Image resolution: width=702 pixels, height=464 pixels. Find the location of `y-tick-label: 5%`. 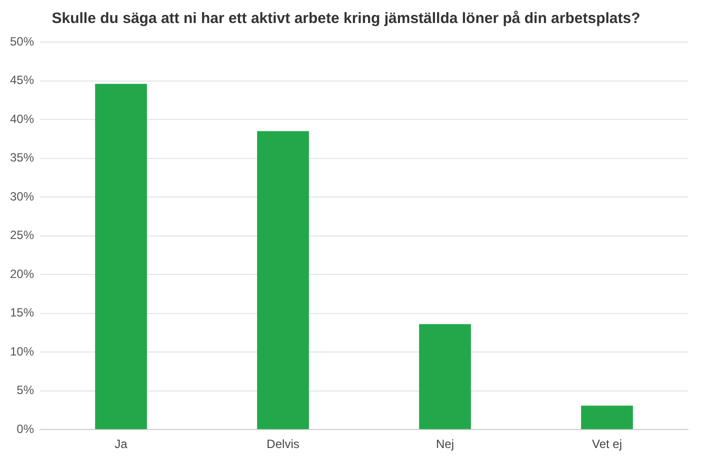

y-tick-label: 5% is located at coordinates (25, 390).